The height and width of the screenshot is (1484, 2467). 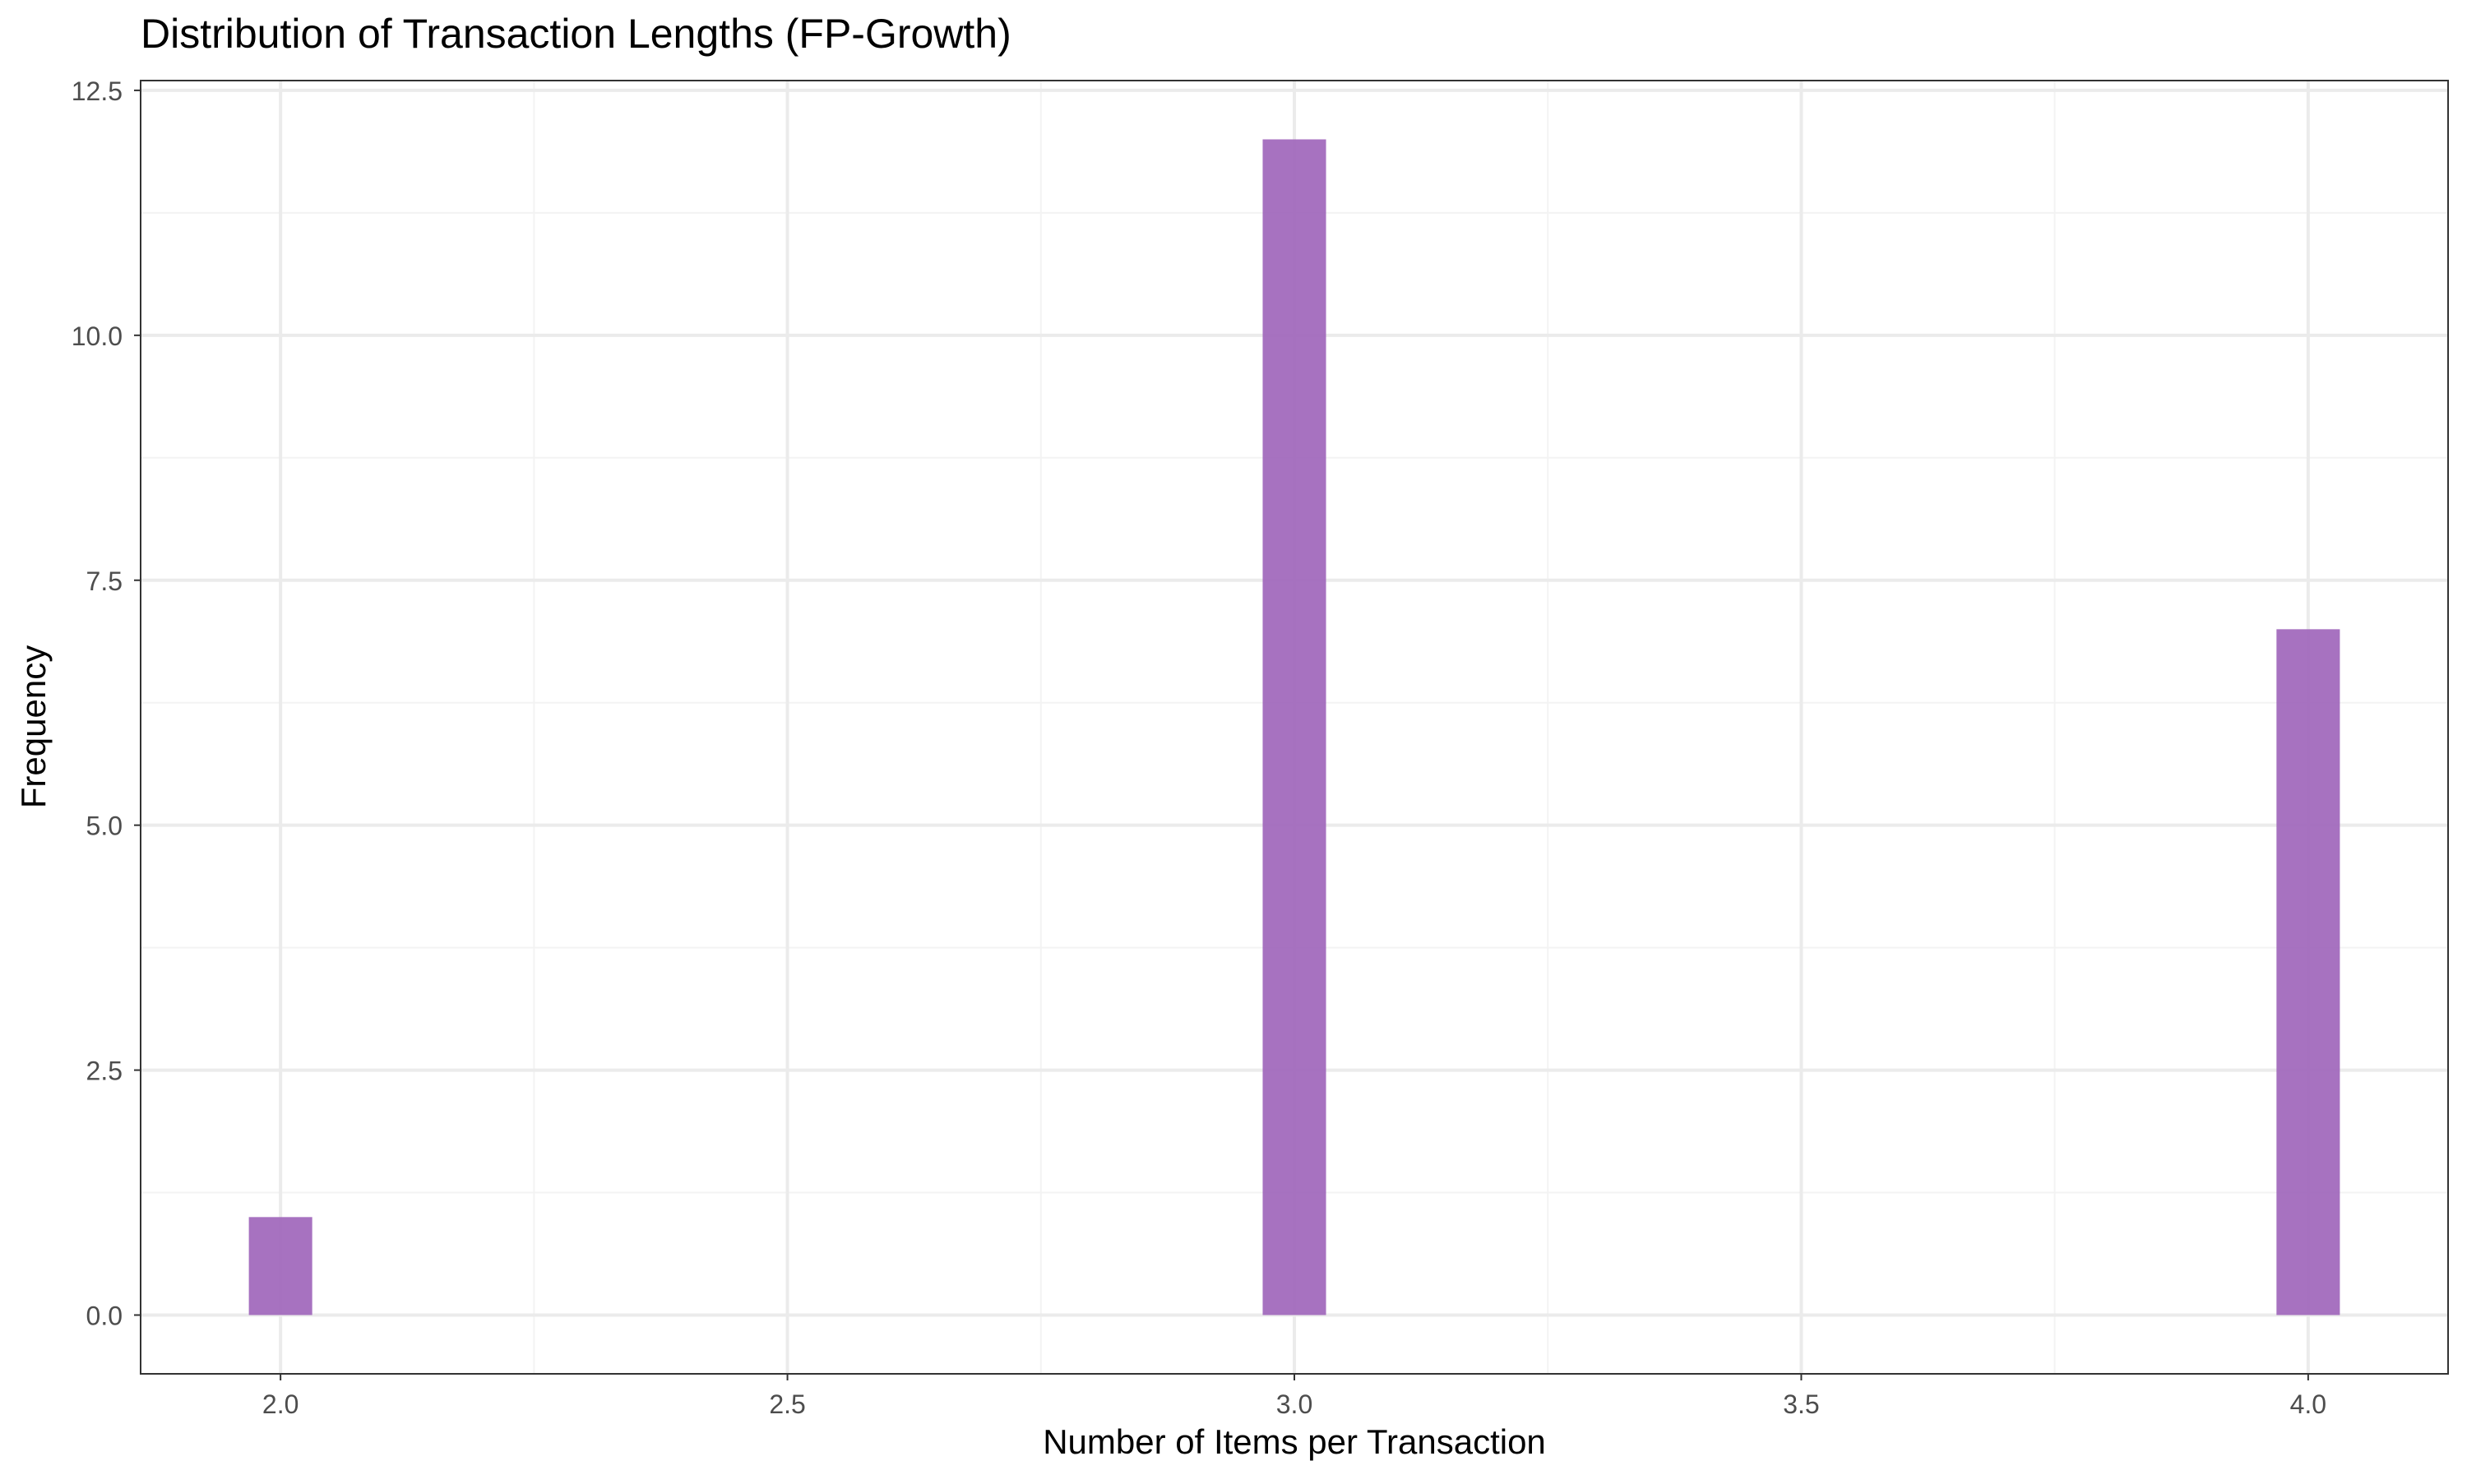 I want to click on y-tick-label: 5.0, so click(x=104, y=826).